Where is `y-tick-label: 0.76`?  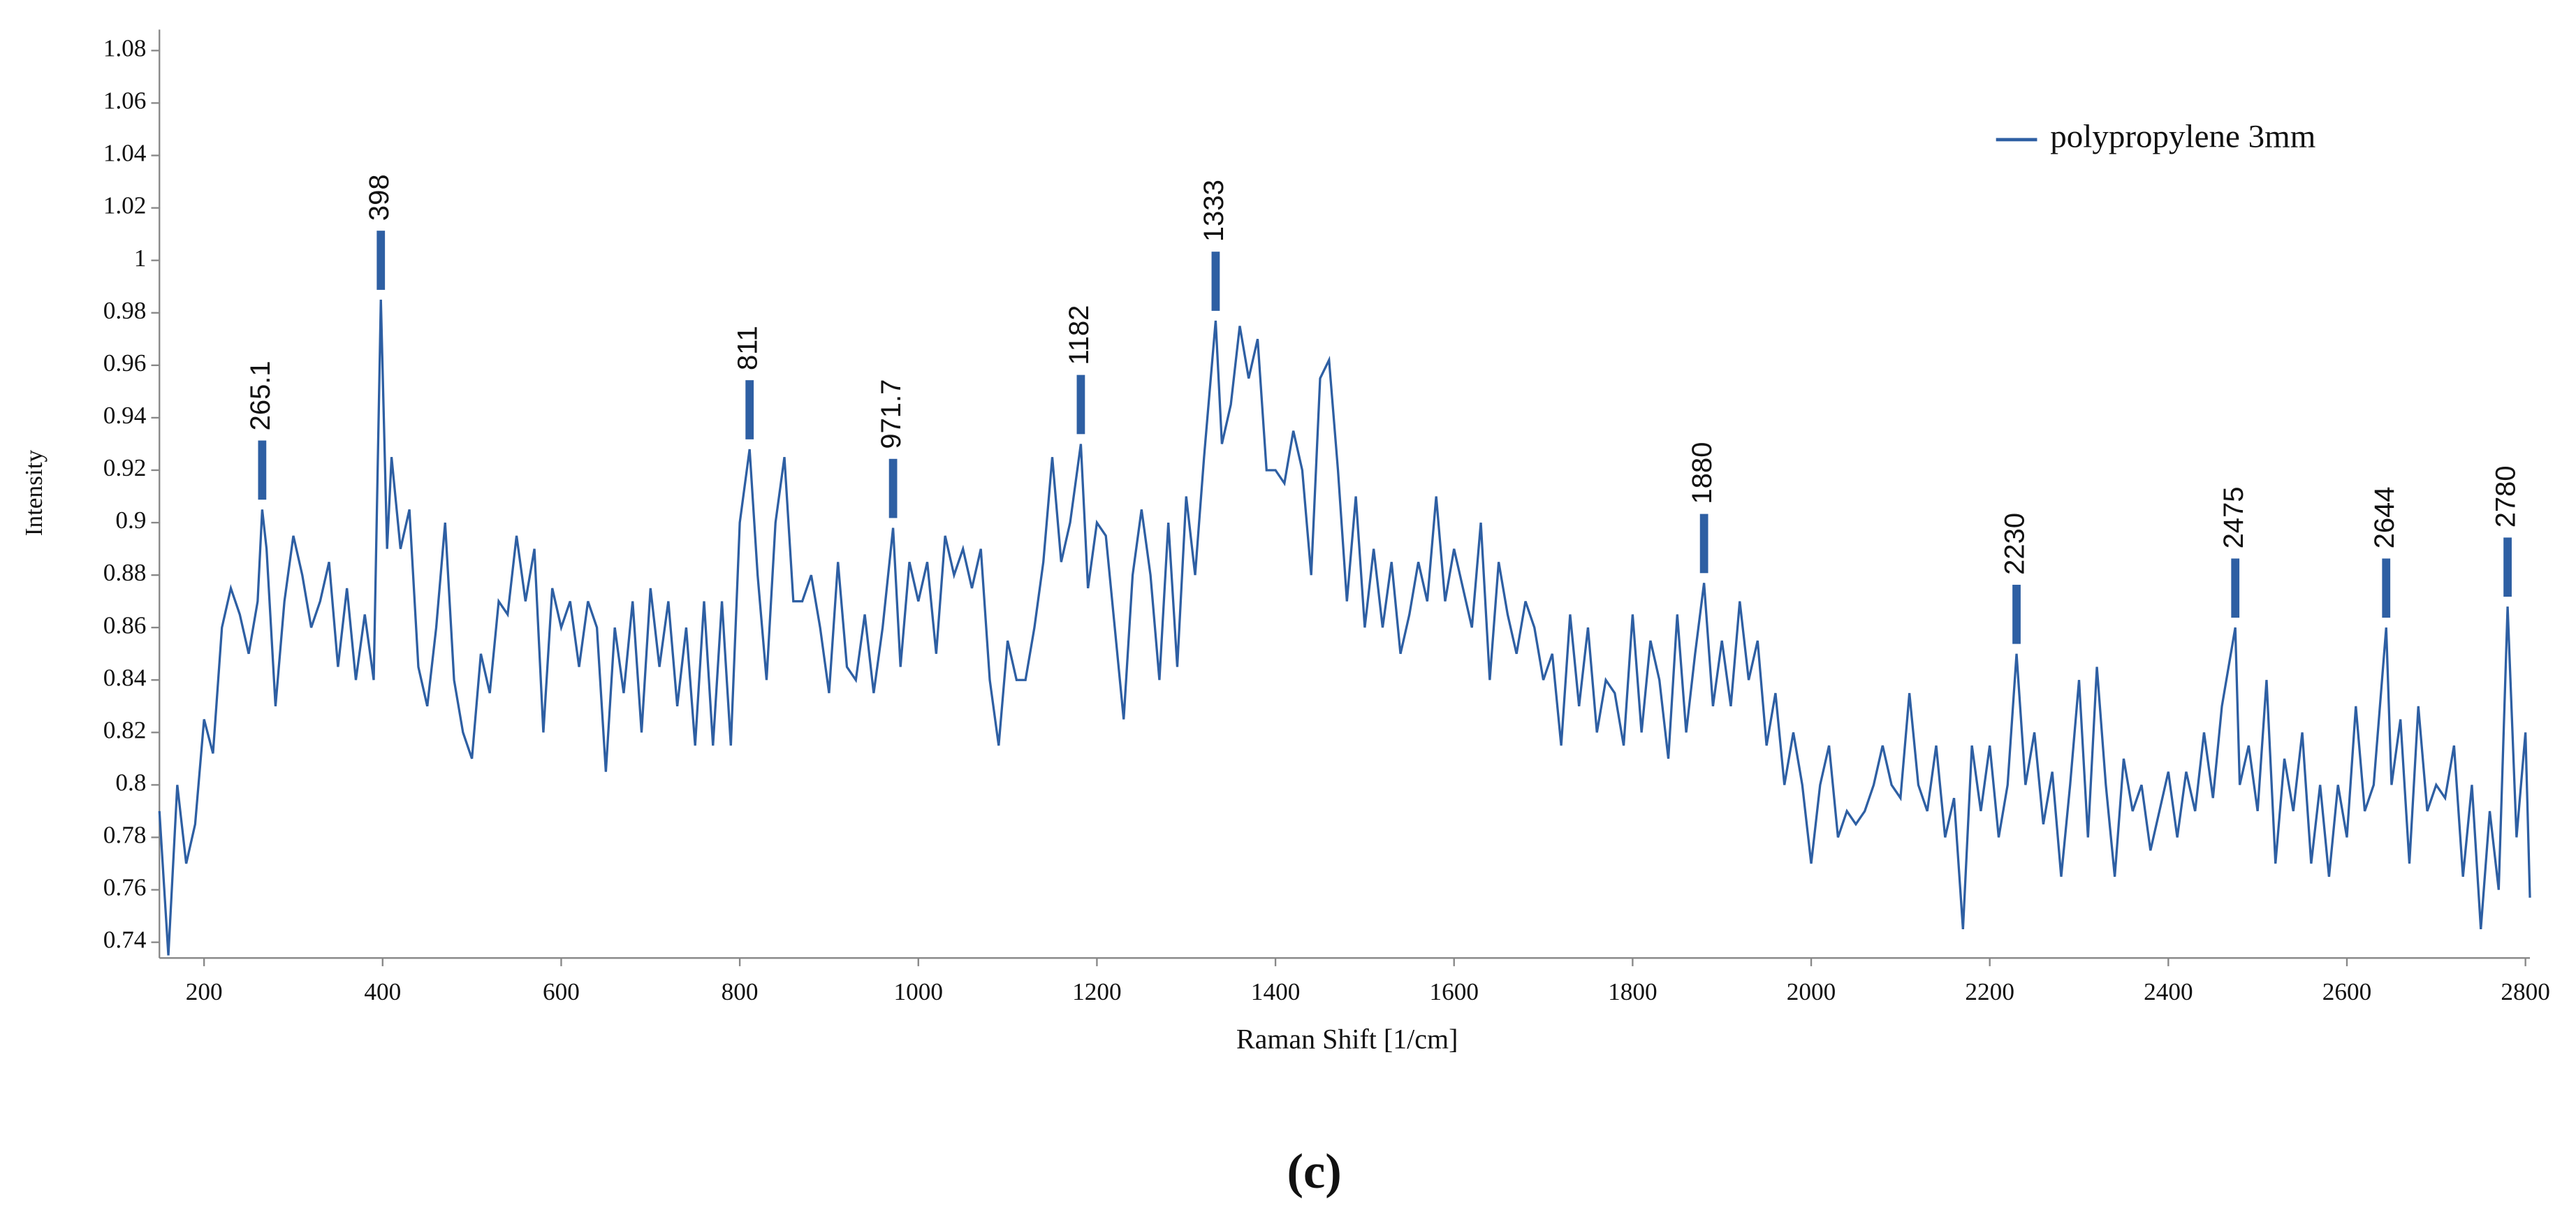
y-tick-label: 0.76 is located at coordinates (125, 887).